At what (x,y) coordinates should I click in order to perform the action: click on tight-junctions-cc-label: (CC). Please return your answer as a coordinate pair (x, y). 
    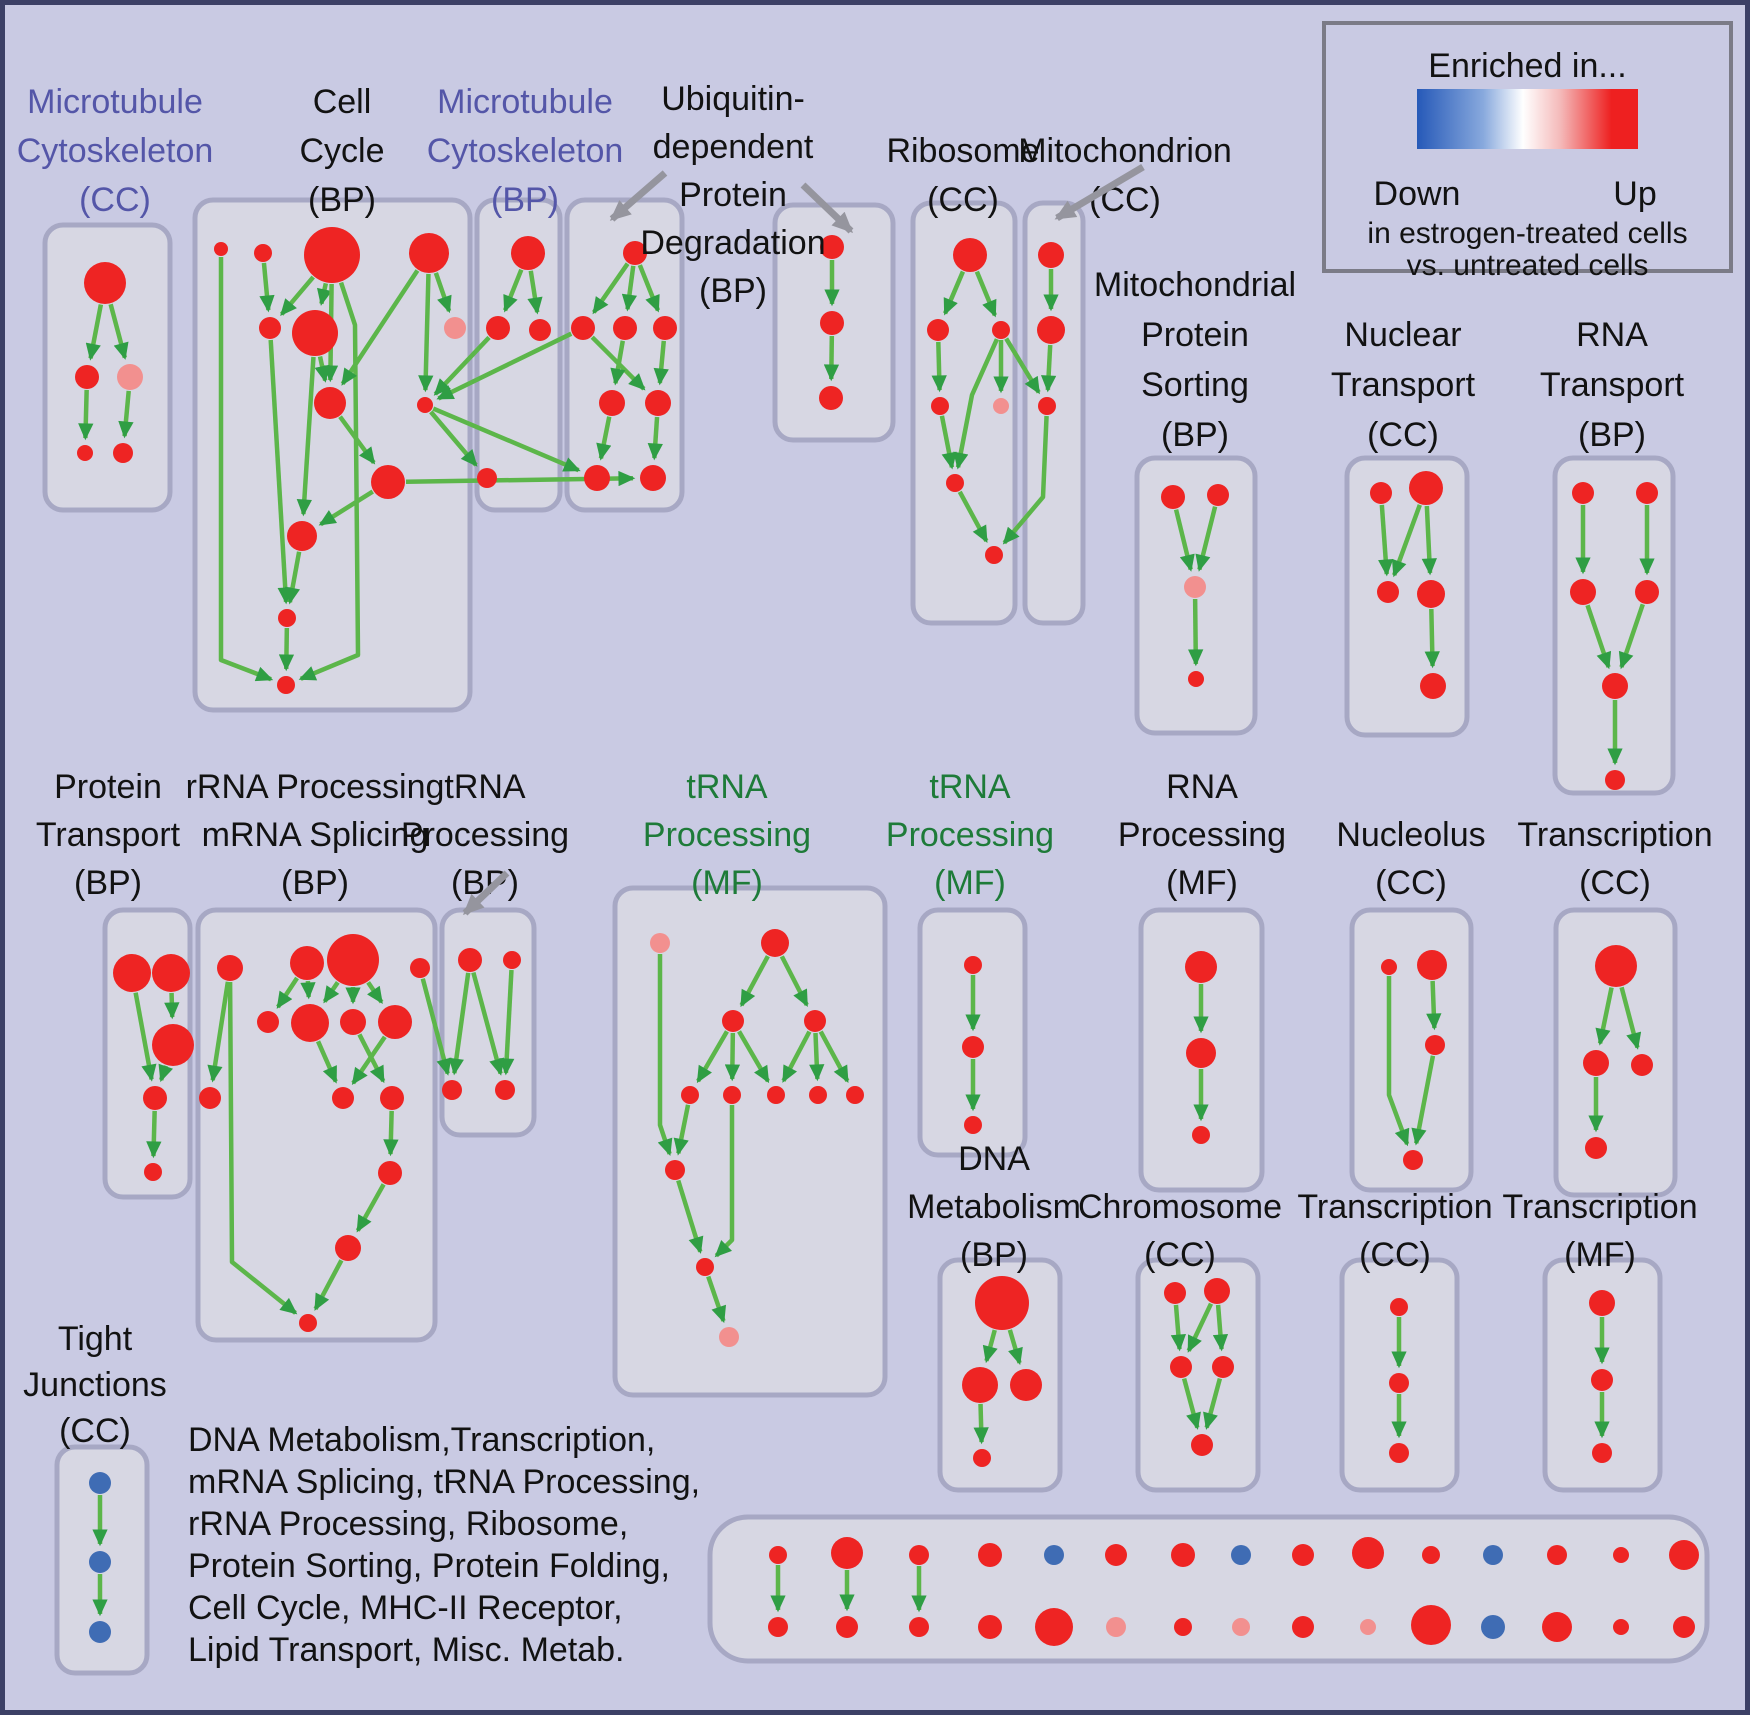
    Looking at the image, I should click on (95, 1431).